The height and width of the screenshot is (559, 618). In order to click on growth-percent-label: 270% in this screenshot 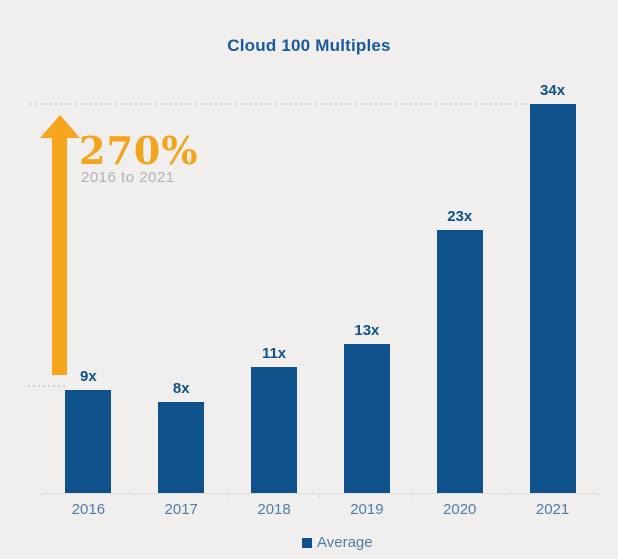, I will do `click(139, 150)`.